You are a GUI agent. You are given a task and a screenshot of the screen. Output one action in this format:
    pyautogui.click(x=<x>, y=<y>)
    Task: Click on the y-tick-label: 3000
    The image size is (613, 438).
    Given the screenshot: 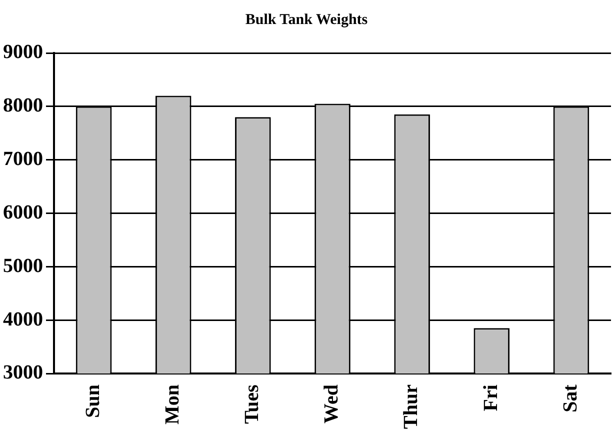 What is the action you would take?
    pyautogui.click(x=23, y=373)
    